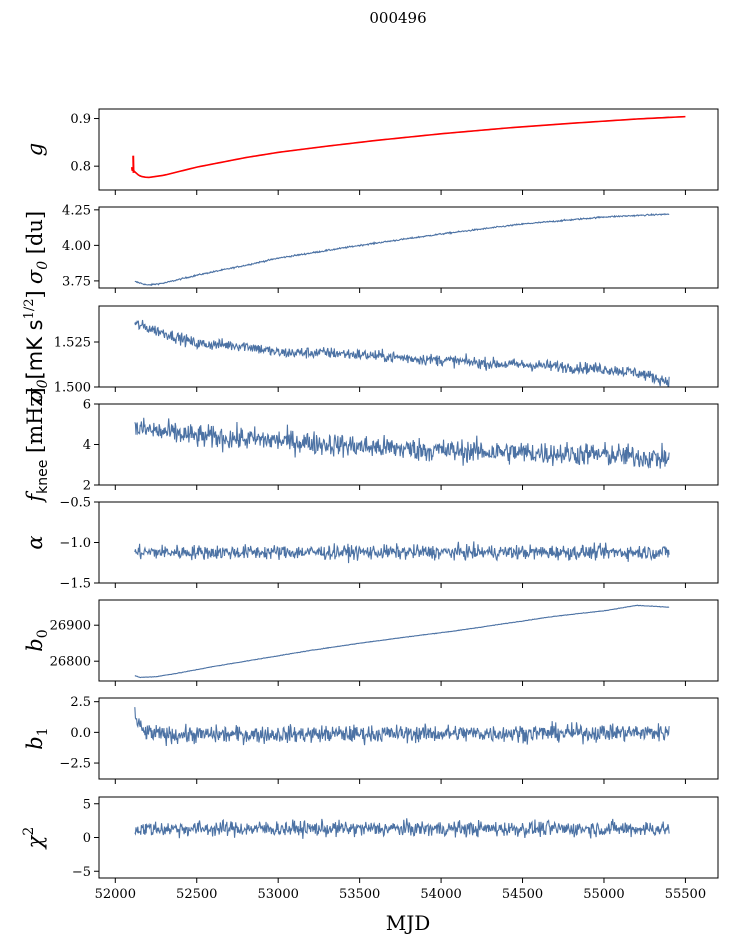 Image resolution: width=729 pixels, height=944 pixels. I want to click on panel-sigma0_du: 3.75 4.00 4.25 σ0 [du], so click(371, 248).